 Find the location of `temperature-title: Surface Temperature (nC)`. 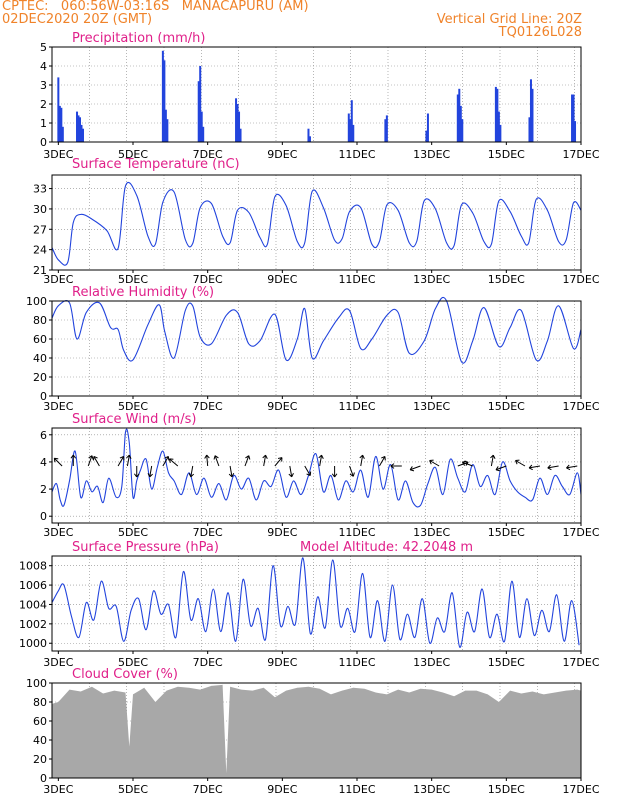

temperature-title: Surface Temperature (nC) is located at coordinates (156, 164).